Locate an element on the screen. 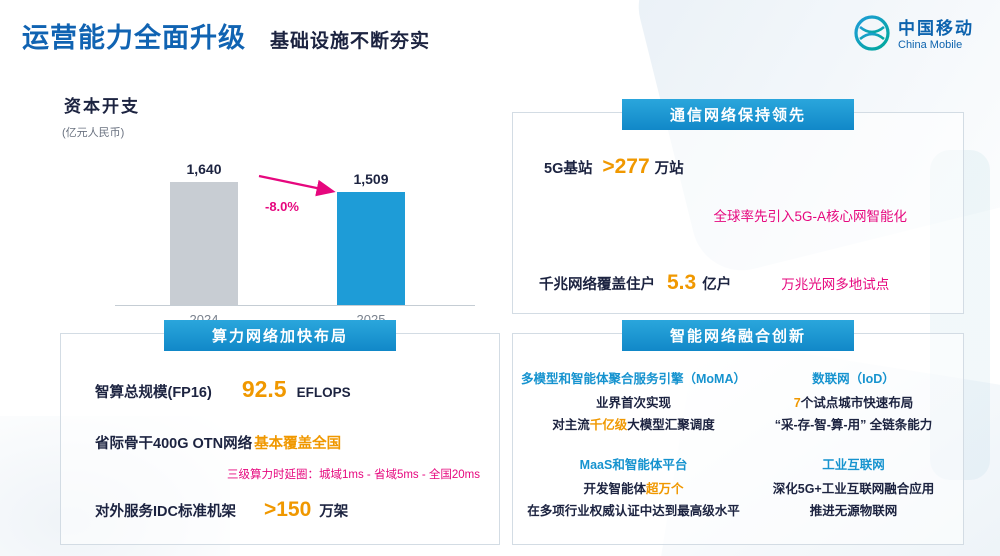 The width and height of the screenshot is (1000, 556). moma-line1: 业界首次实现 is located at coordinates (633, 401).